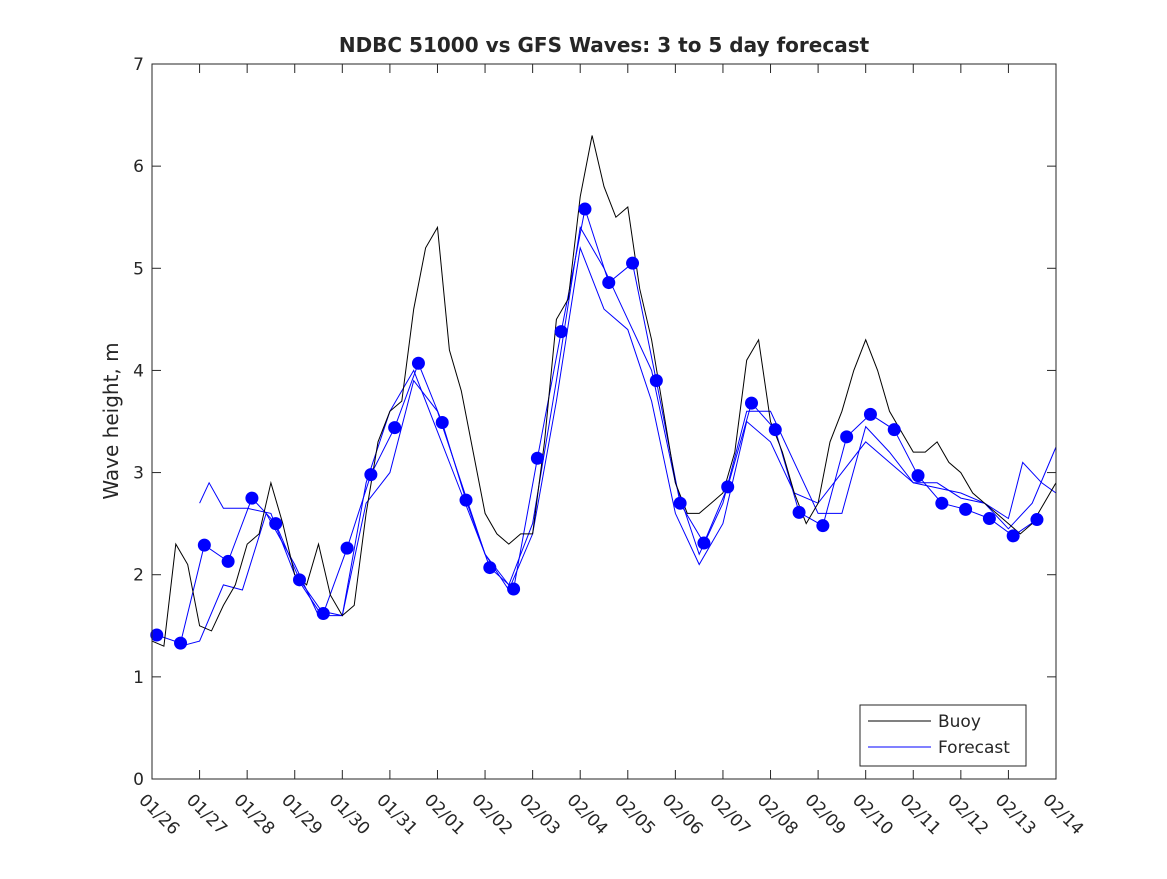 This screenshot has height=879, width=1167. I want to click on y-tick-label: 6, so click(138, 167).